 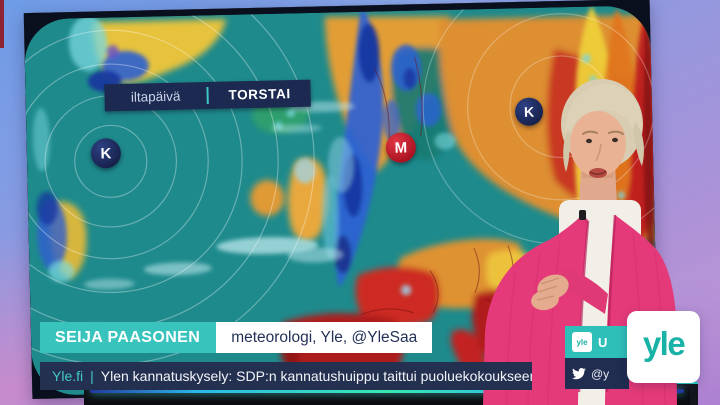 I want to click on channel-badge: yle U, so click(x=597, y=342).